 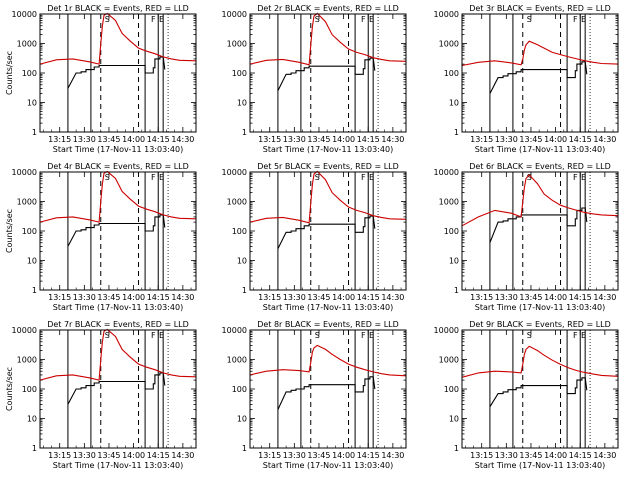 What do you see at coordinates (449, 360) in the screenshot?
I see `panel-9-ytick-label: 1000` at bounding box center [449, 360].